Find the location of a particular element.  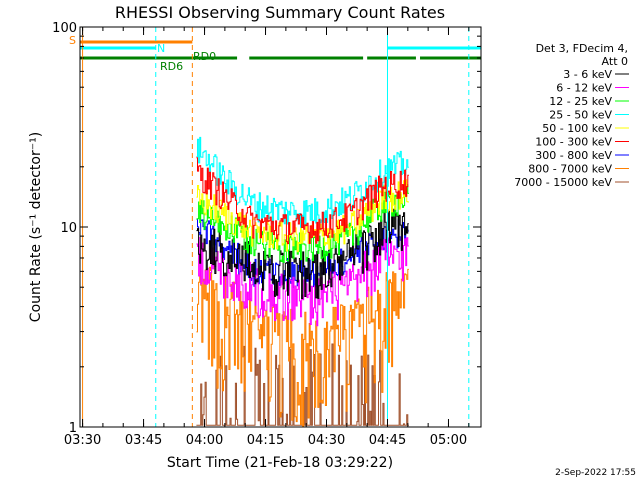

status-bars: S N RD6 RD0 is located at coordinates (275, 53).